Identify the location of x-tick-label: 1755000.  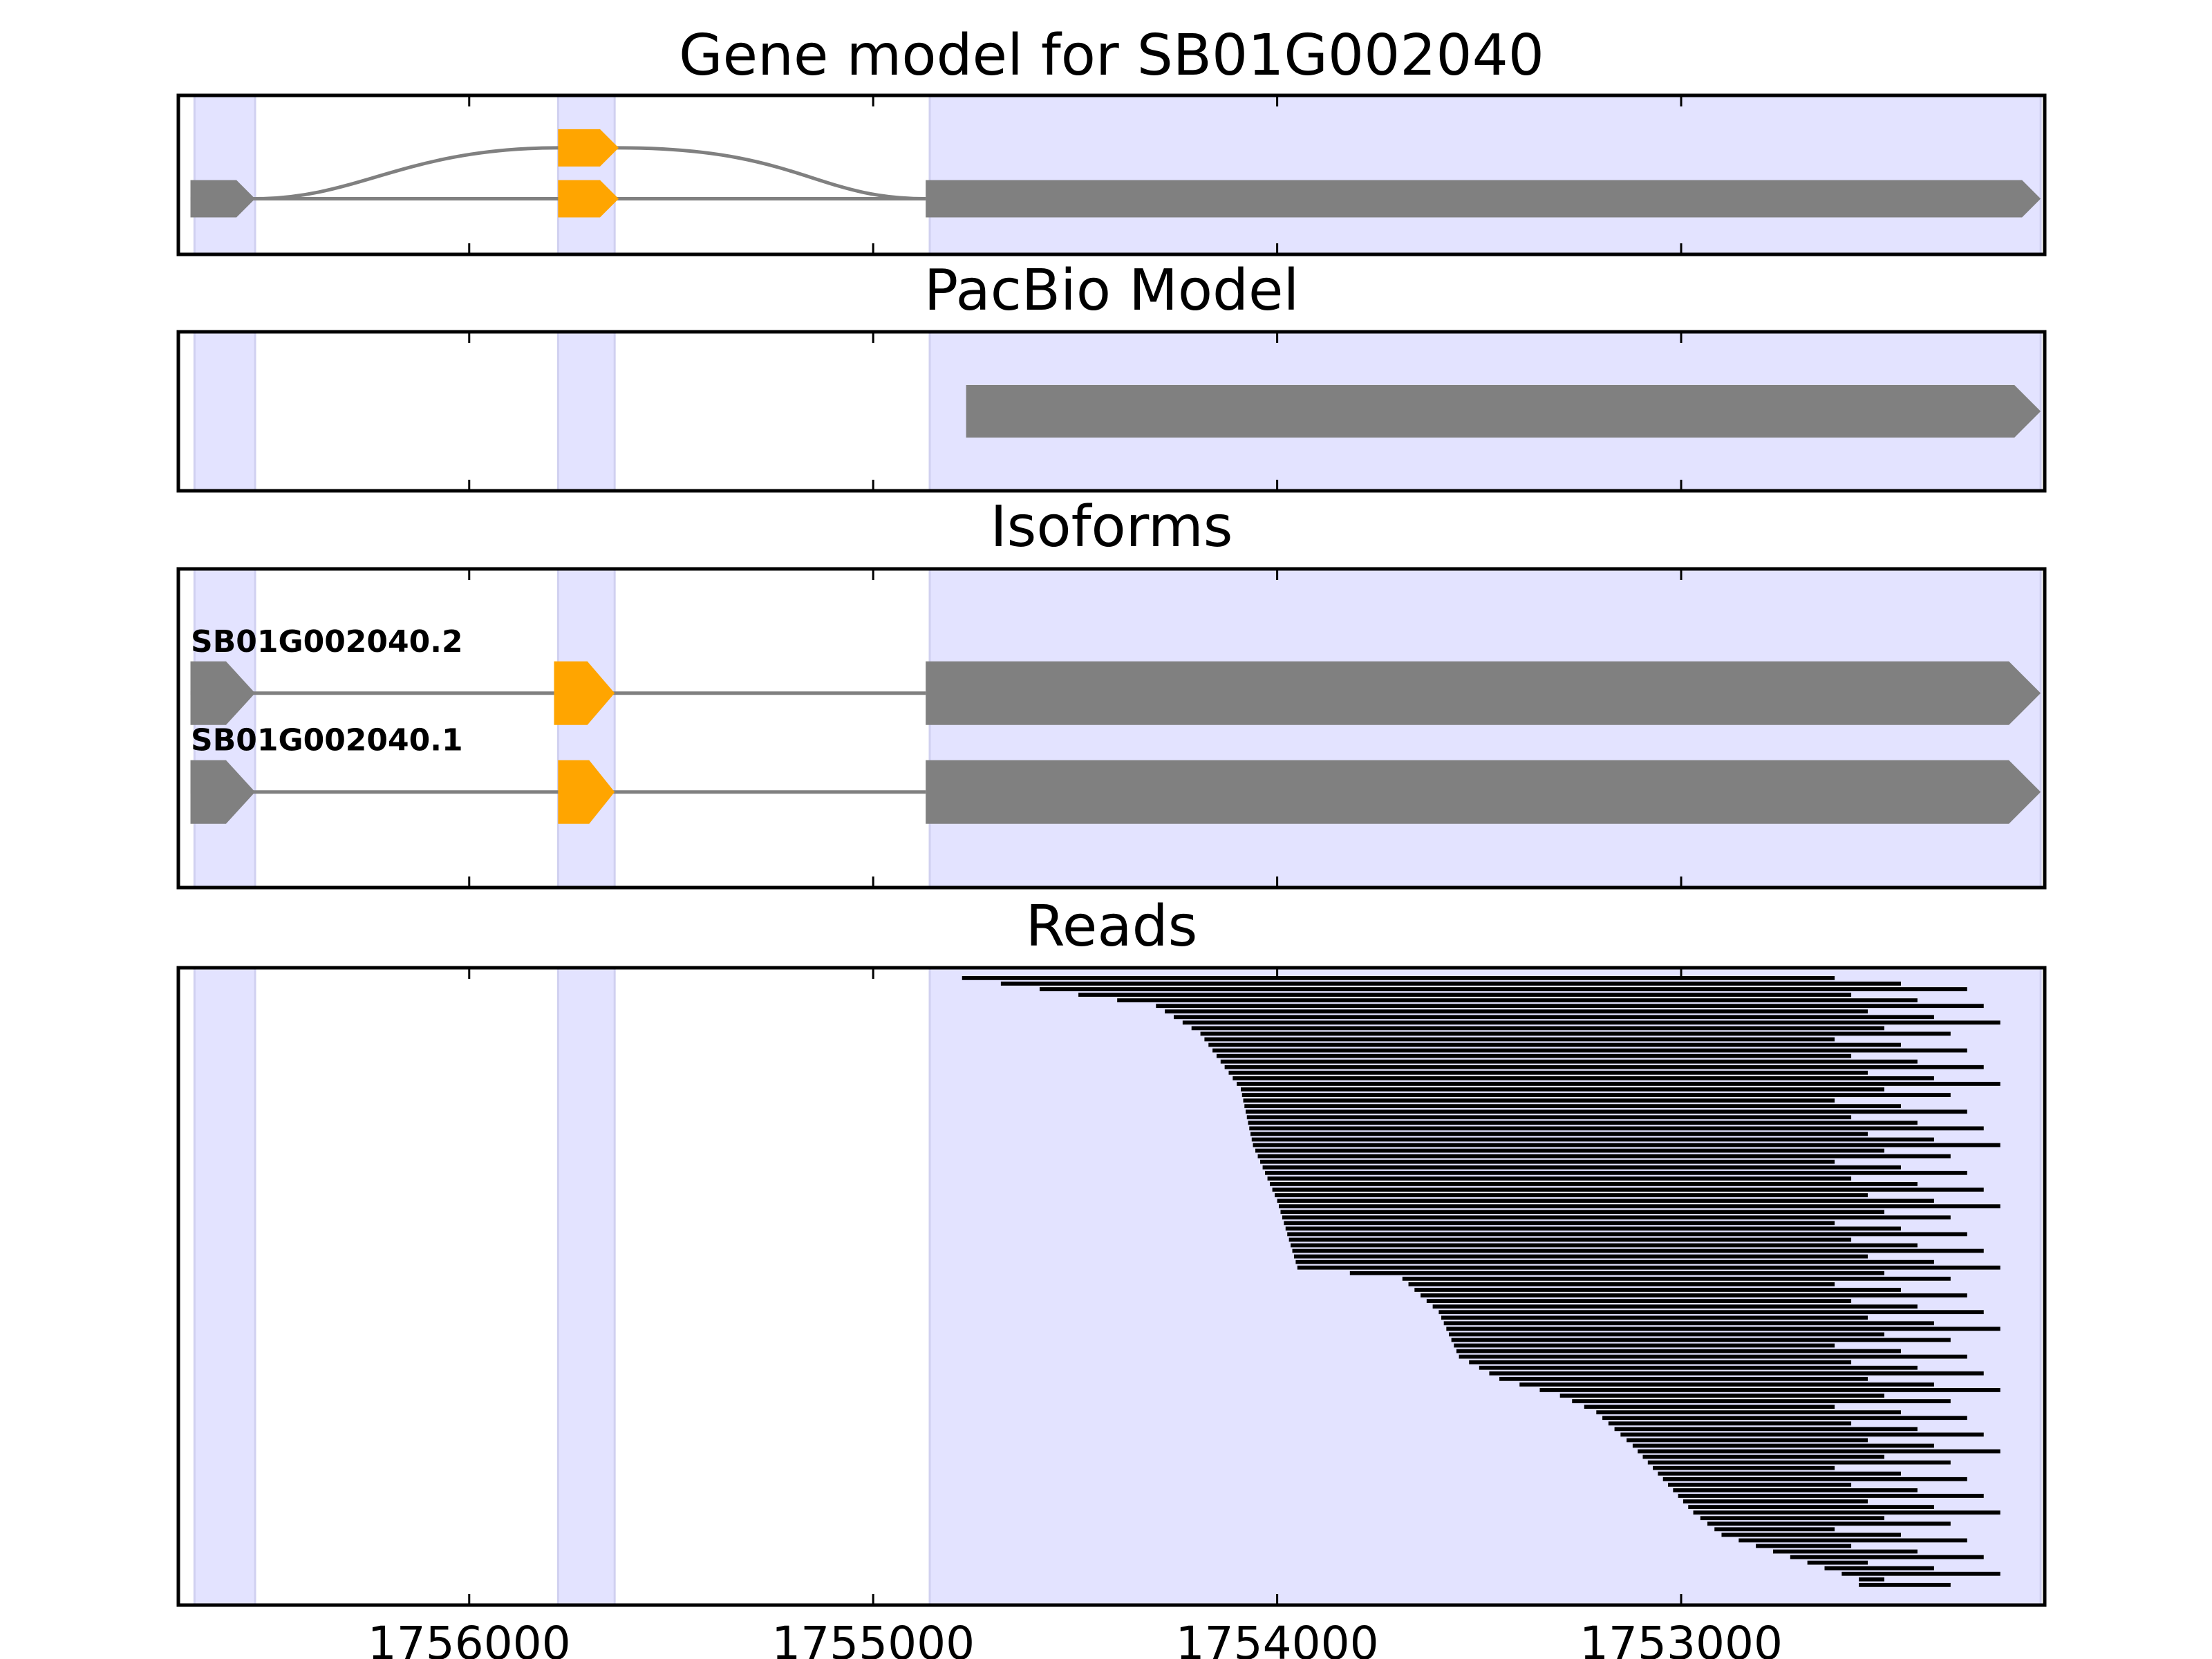
(873, 1638).